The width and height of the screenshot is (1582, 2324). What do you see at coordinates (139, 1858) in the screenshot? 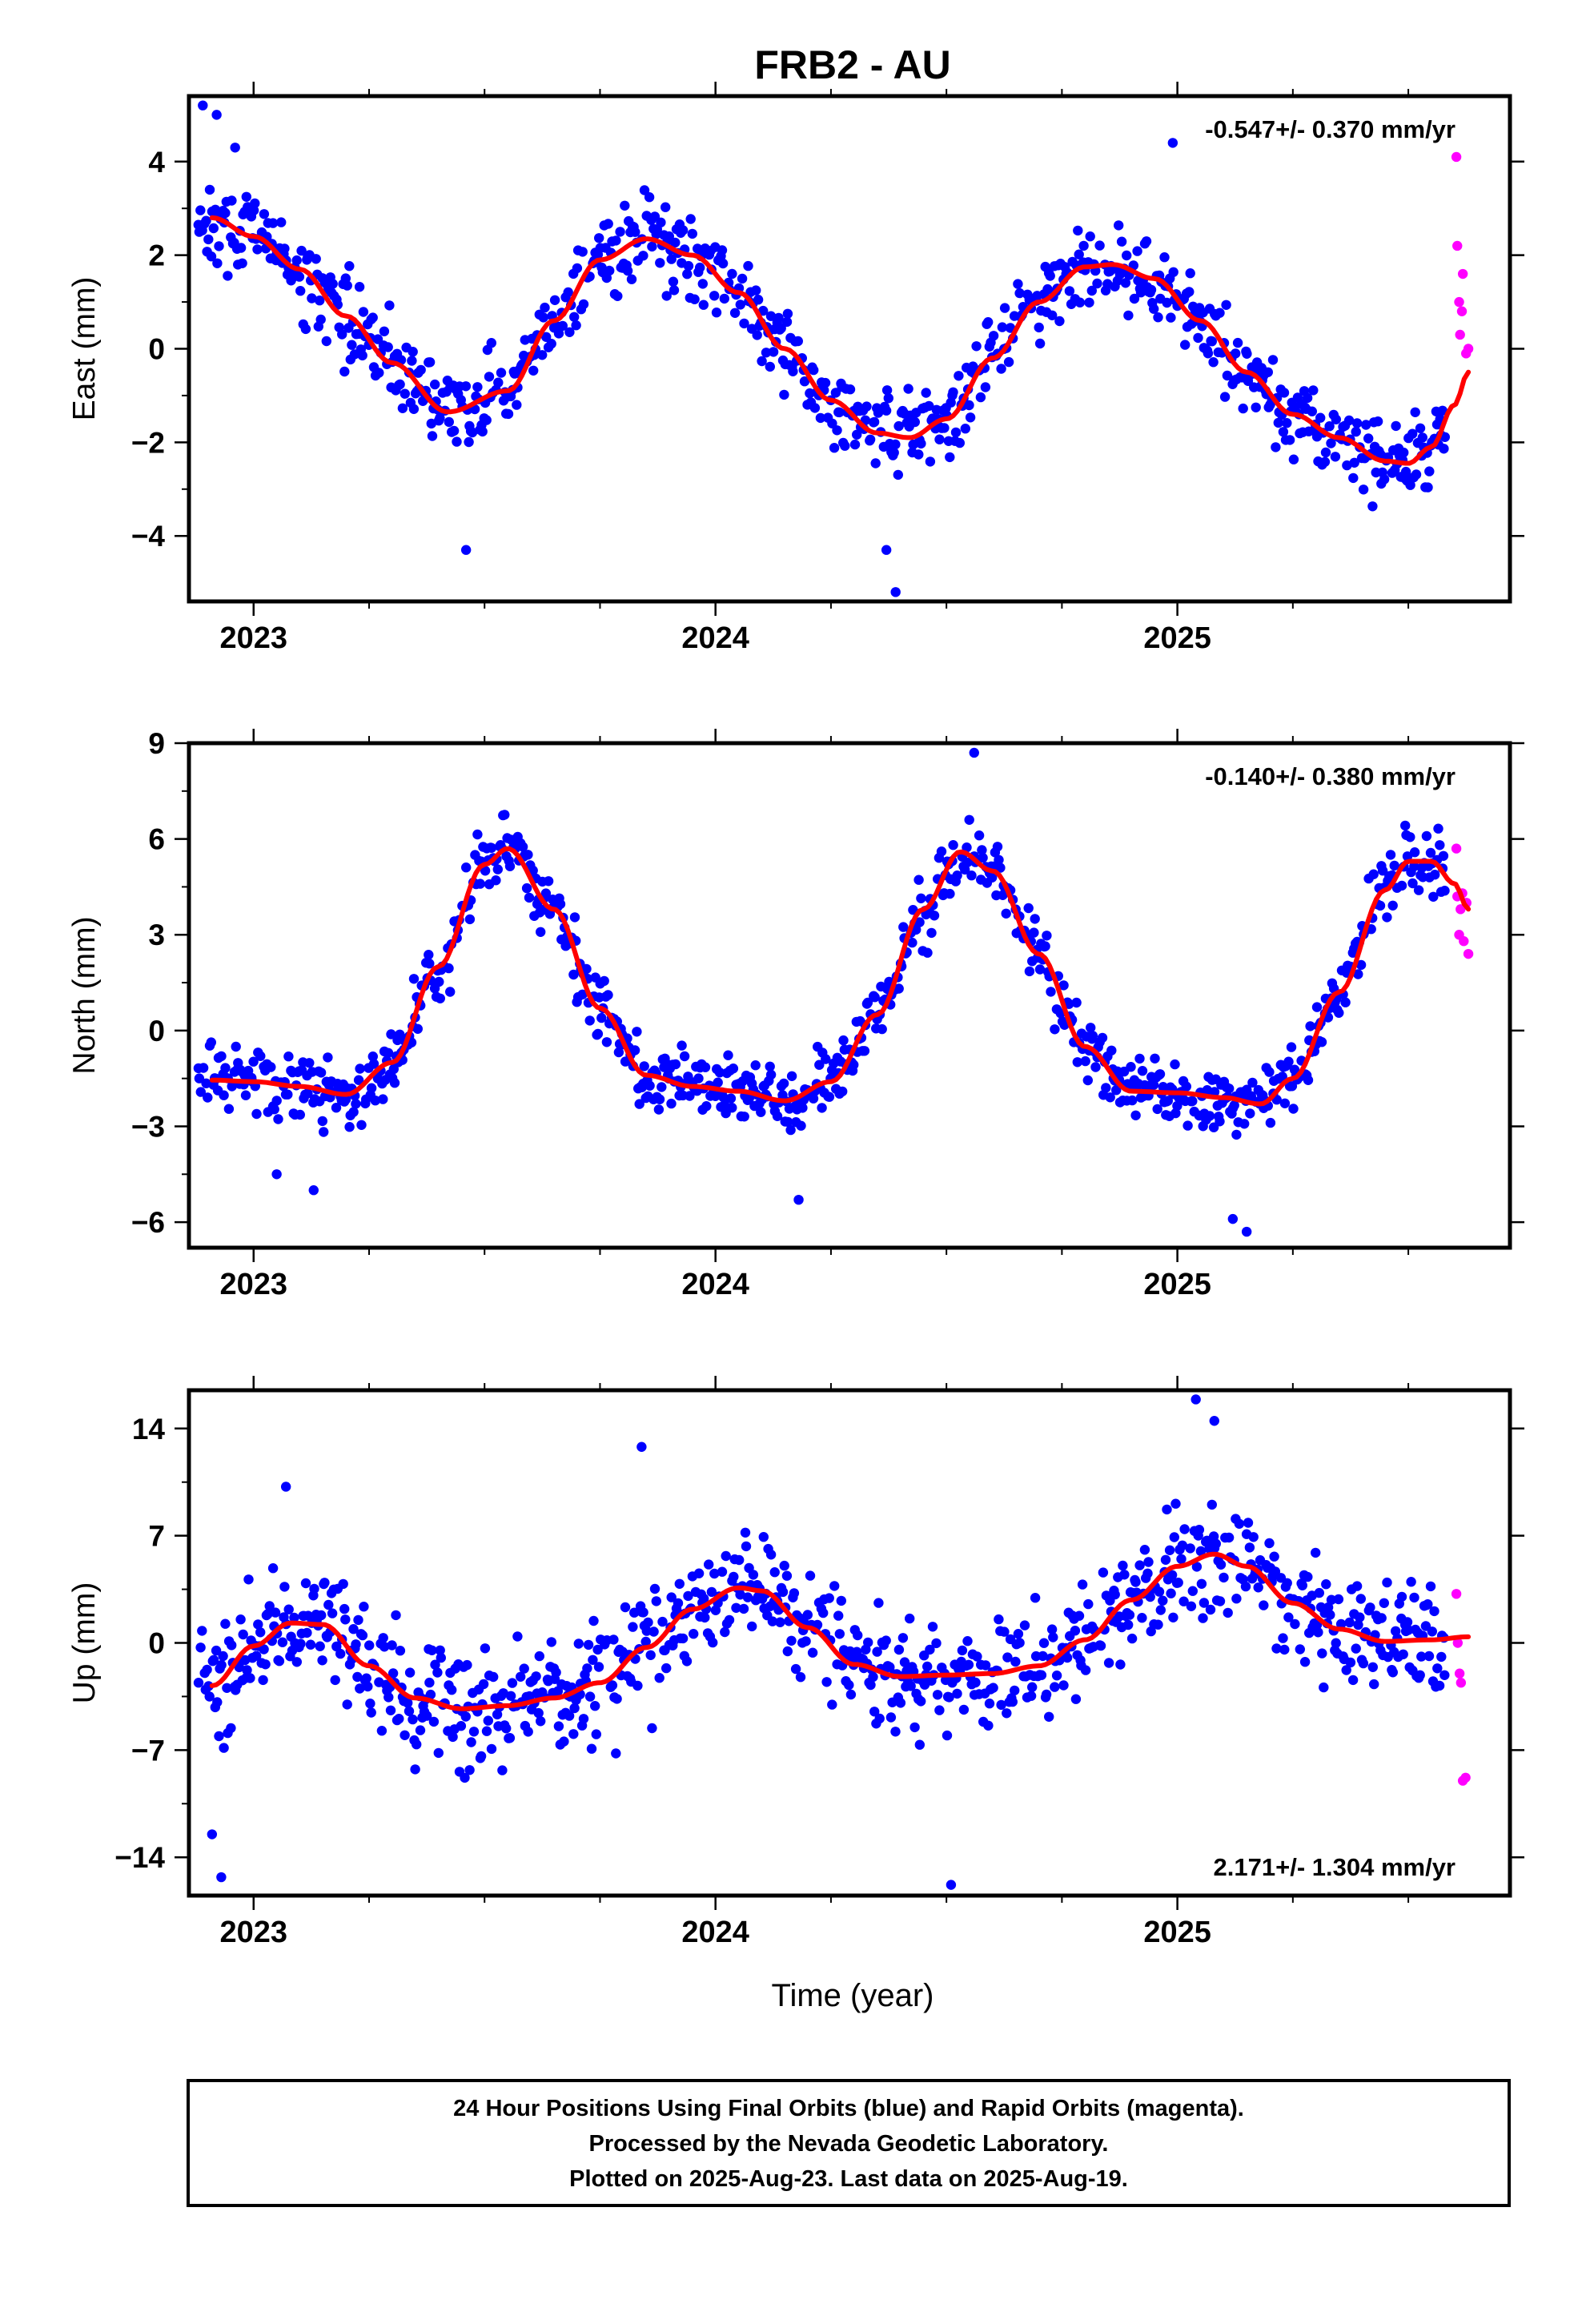
I see `y-tick-label: −14` at bounding box center [139, 1858].